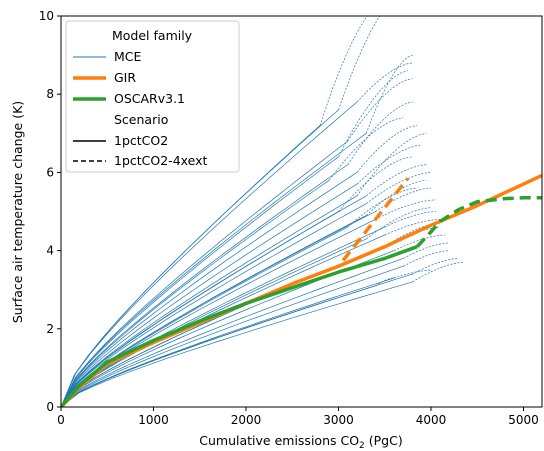  What do you see at coordinates (50, 251) in the screenshot?
I see `y-tick-label: 4` at bounding box center [50, 251].